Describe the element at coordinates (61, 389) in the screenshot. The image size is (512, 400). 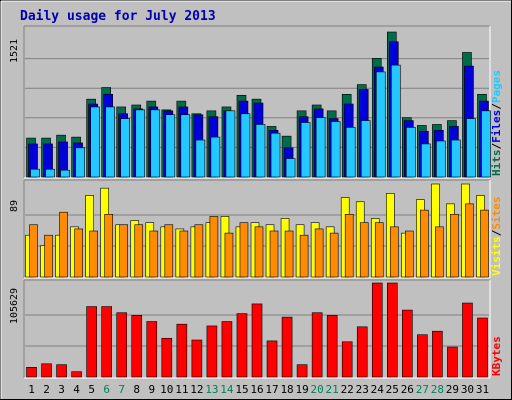
I see `x-tick-label: 3` at that location.